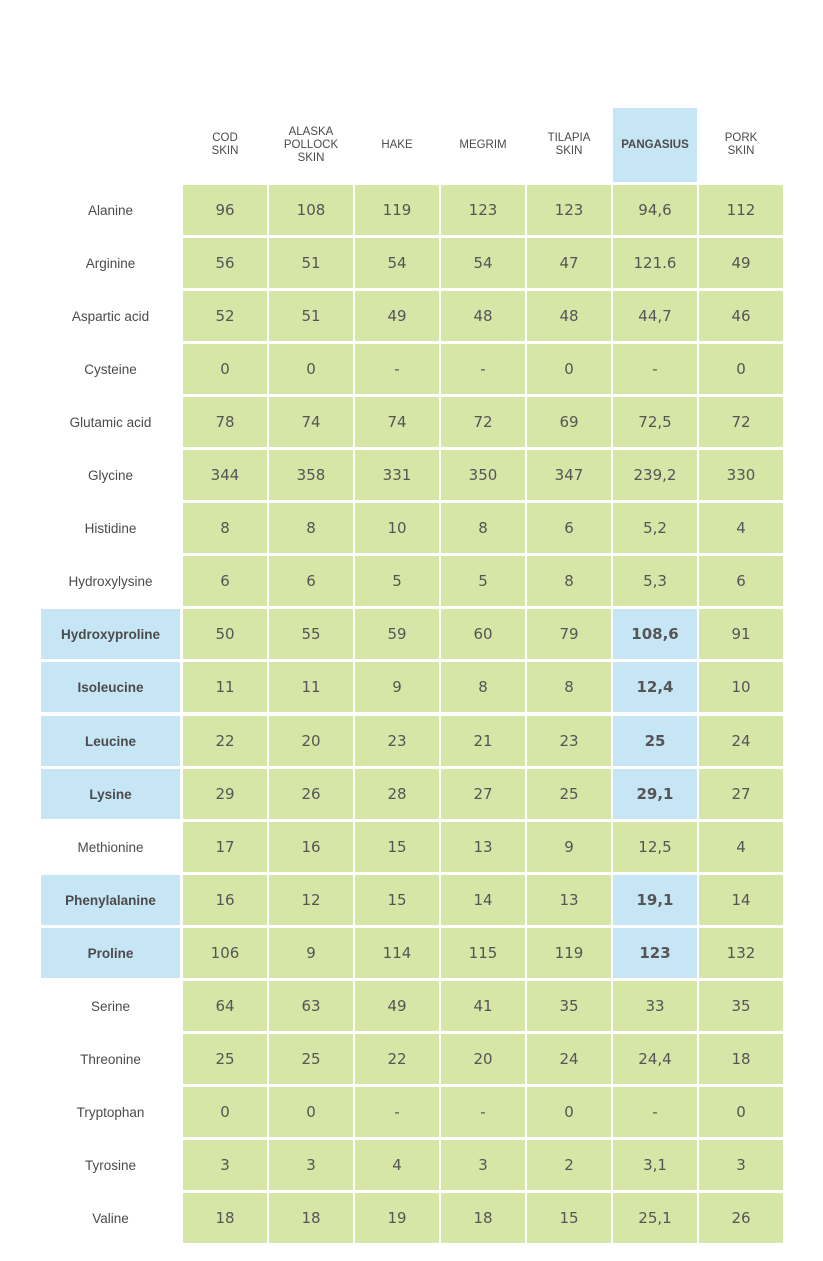 This screenshot has height=1261, width=823. What do you see at coordinates (655, 1006) in the screenshot?
I see `table-cell: 33` at bounding box center [655, 1006].